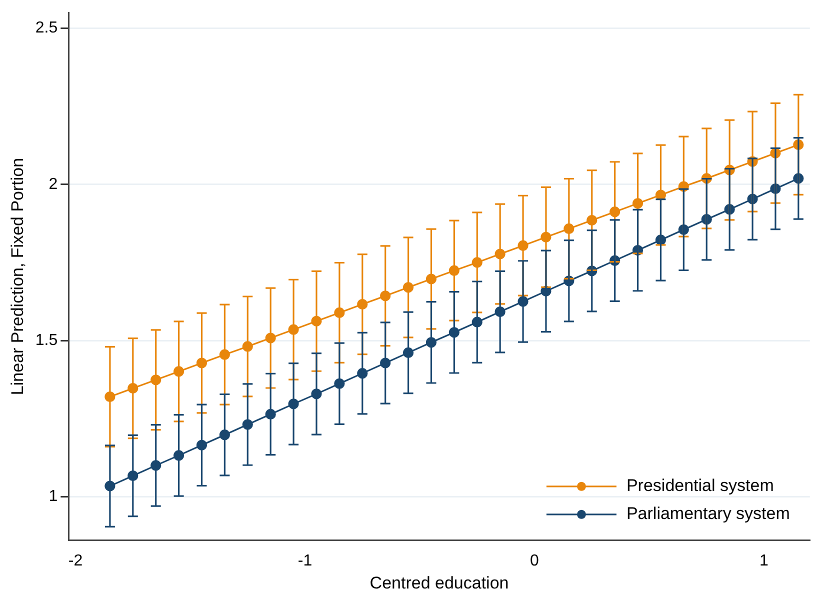 Image resolution: width=816 pixels, height=598 pixels. I want to click on legend-label: Presidential system, so click(700, 486).